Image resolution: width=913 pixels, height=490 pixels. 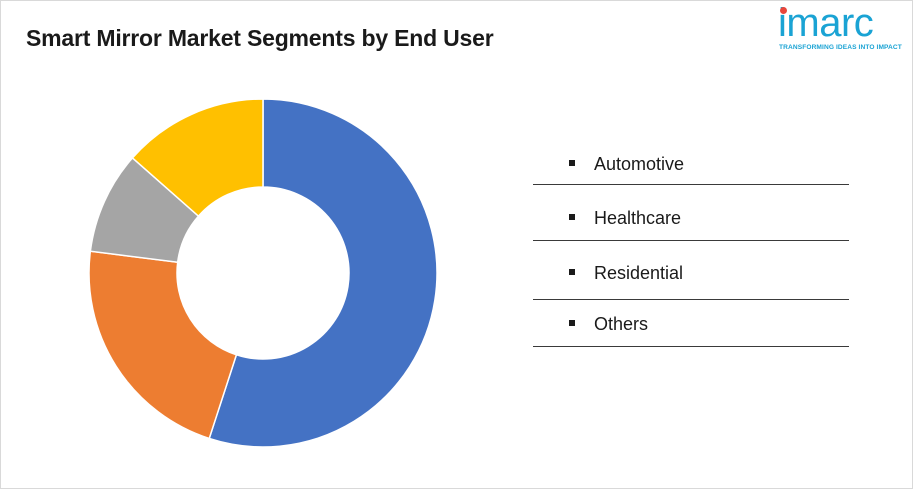 I want to click on legend-item-residential: Residential, so click(x=691, y=270).